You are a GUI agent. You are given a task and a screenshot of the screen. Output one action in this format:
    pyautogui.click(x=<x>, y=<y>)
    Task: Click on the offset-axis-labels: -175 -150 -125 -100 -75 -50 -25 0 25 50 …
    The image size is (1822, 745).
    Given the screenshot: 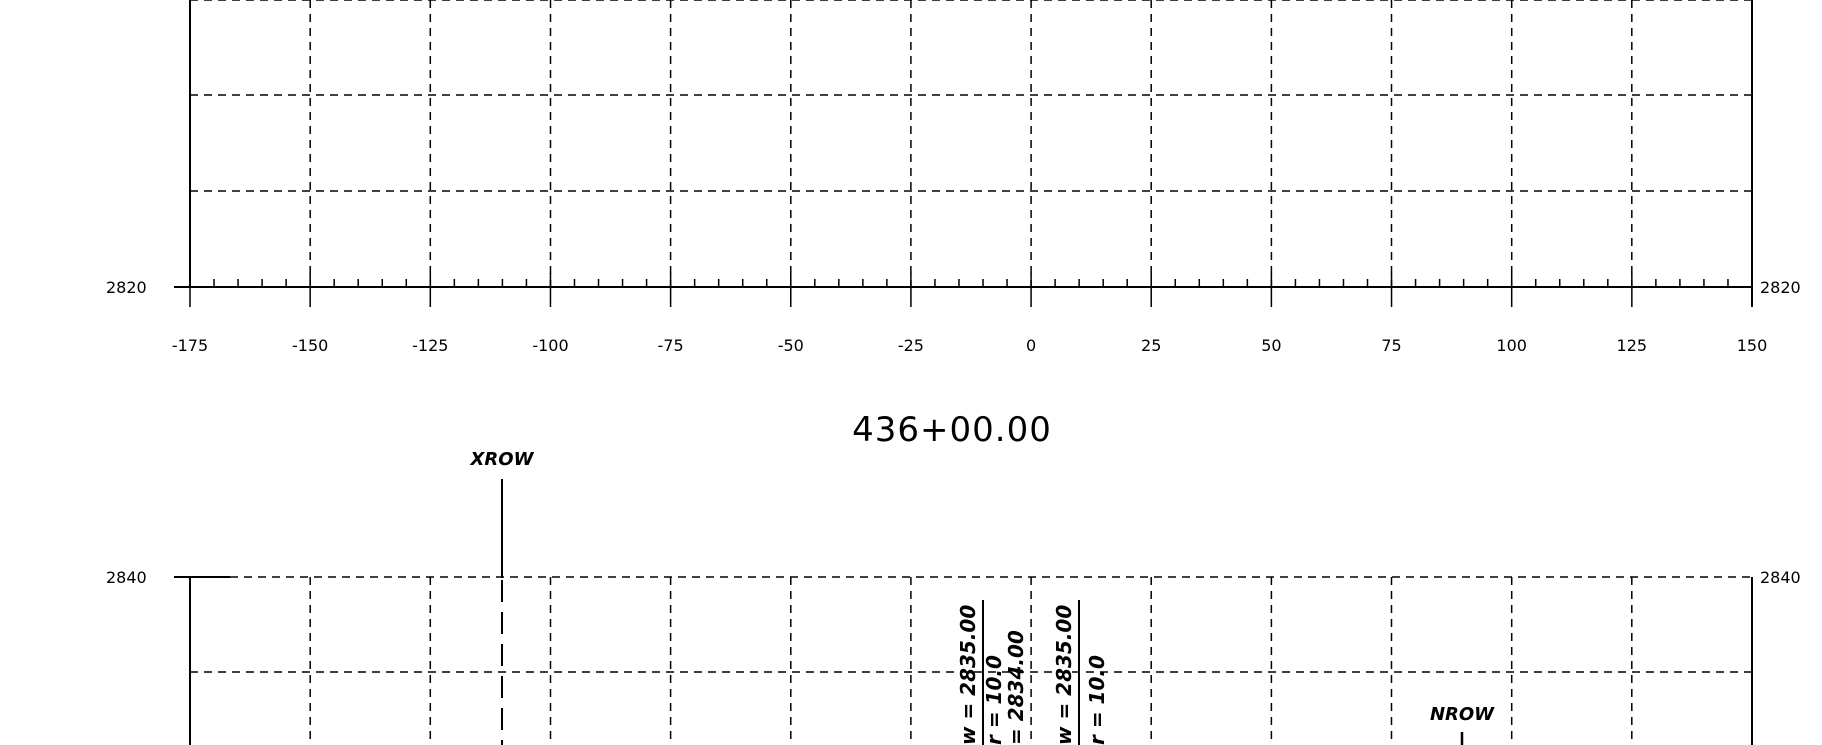 What is the action you would take?
    pyautogui.click(x=969, y=345)
    